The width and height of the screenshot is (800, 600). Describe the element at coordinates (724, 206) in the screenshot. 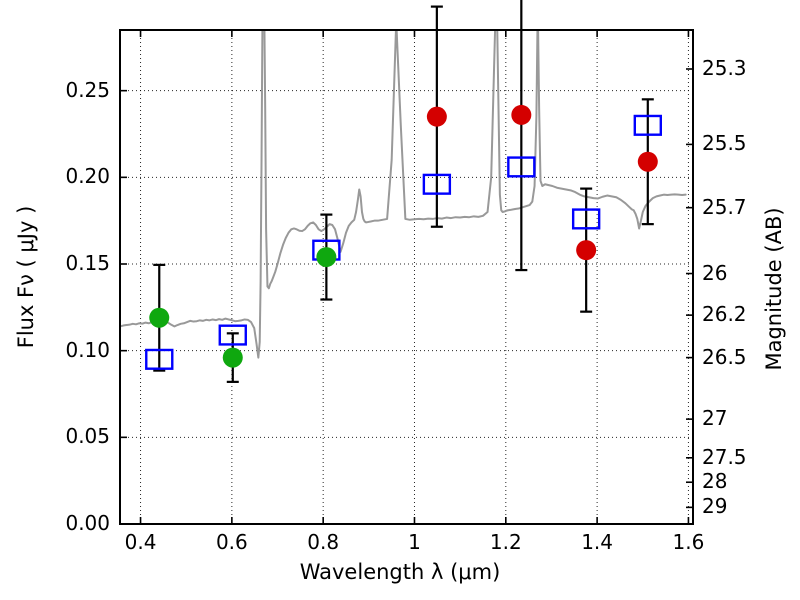

I see `y-axis-right-tick-label: 25.7` at that location.